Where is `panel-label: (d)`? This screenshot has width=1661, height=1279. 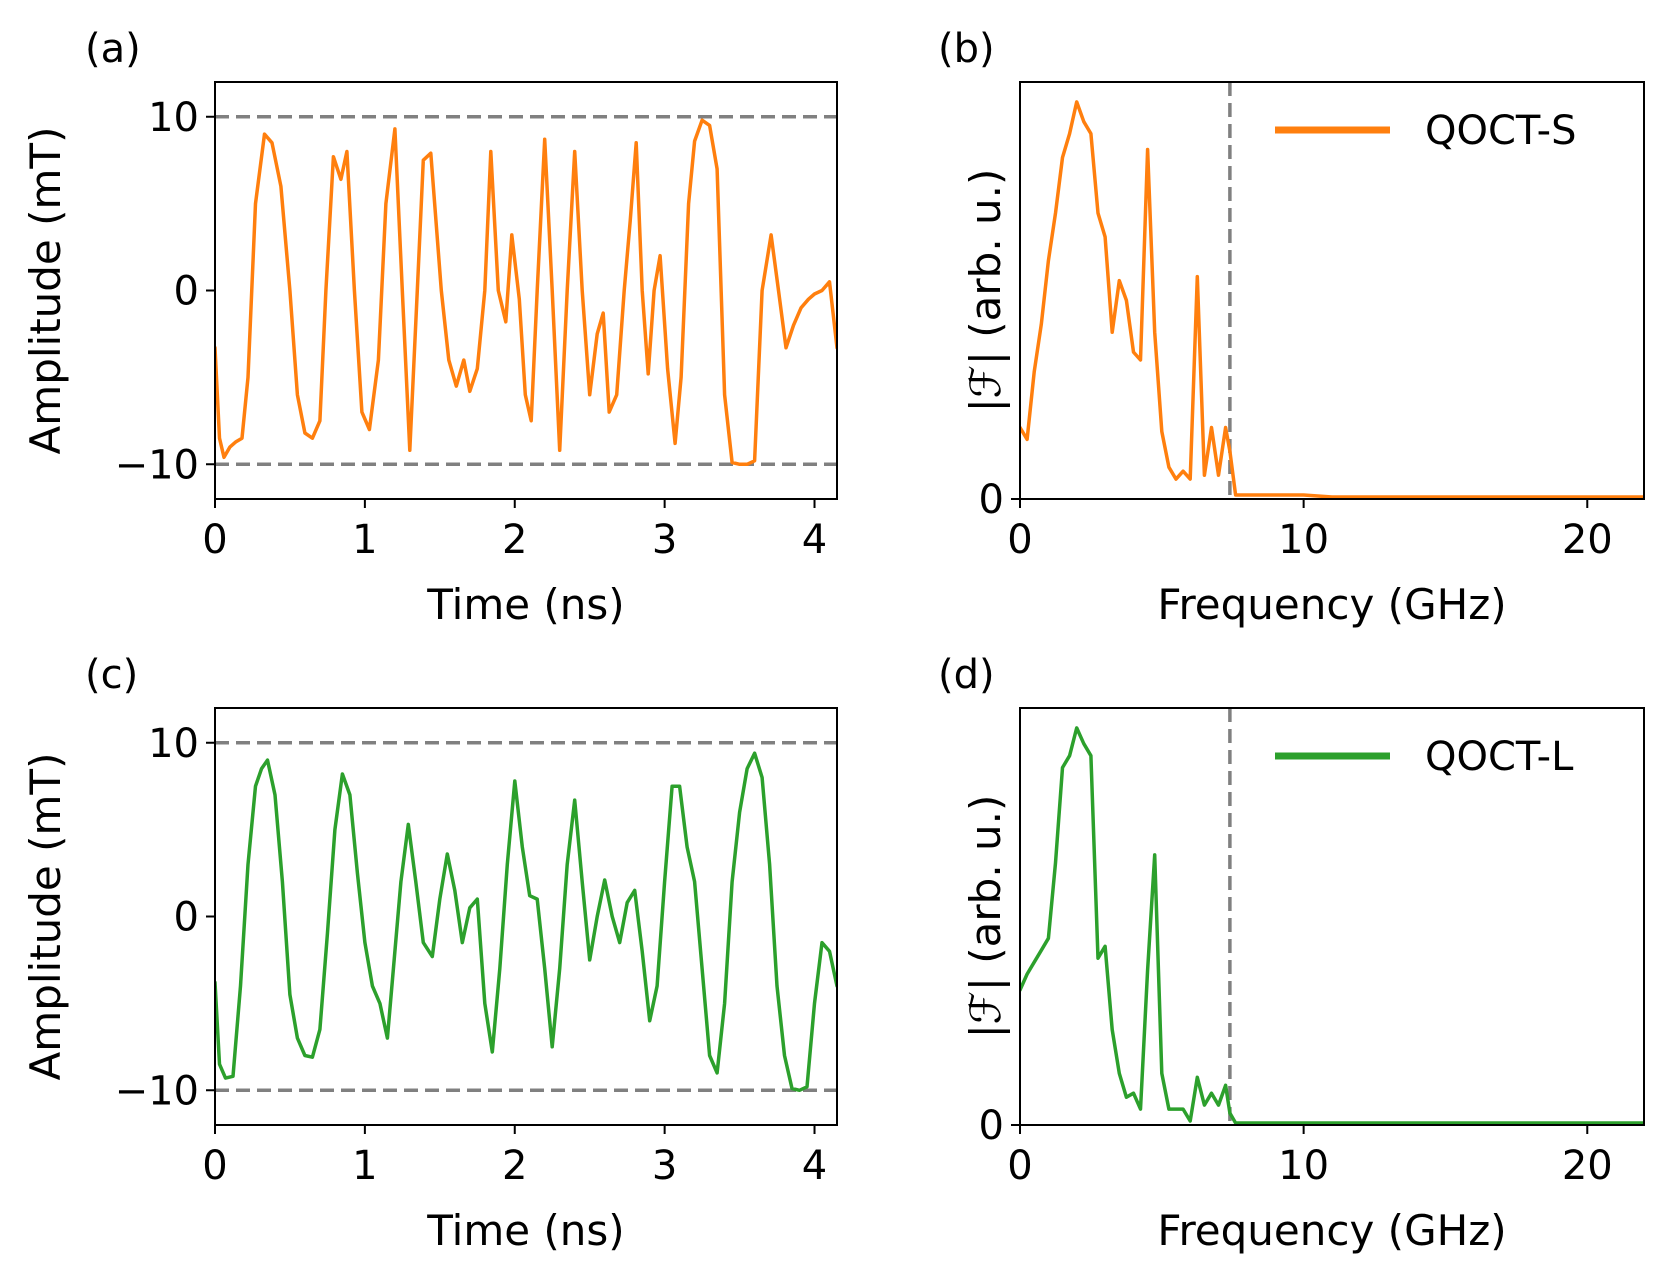 panel-label: (d) is located at coordinates (966, 675).